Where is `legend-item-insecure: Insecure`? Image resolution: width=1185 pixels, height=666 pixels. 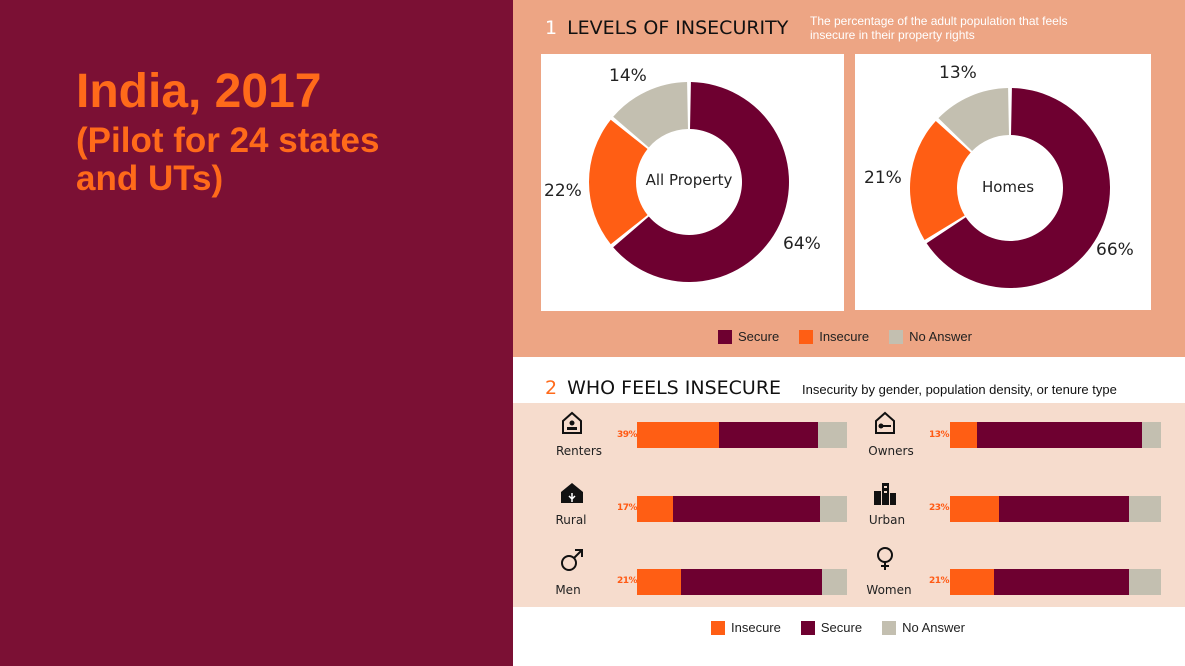
legend-item-insecure: Insecure is located at coordinates (834, 336).